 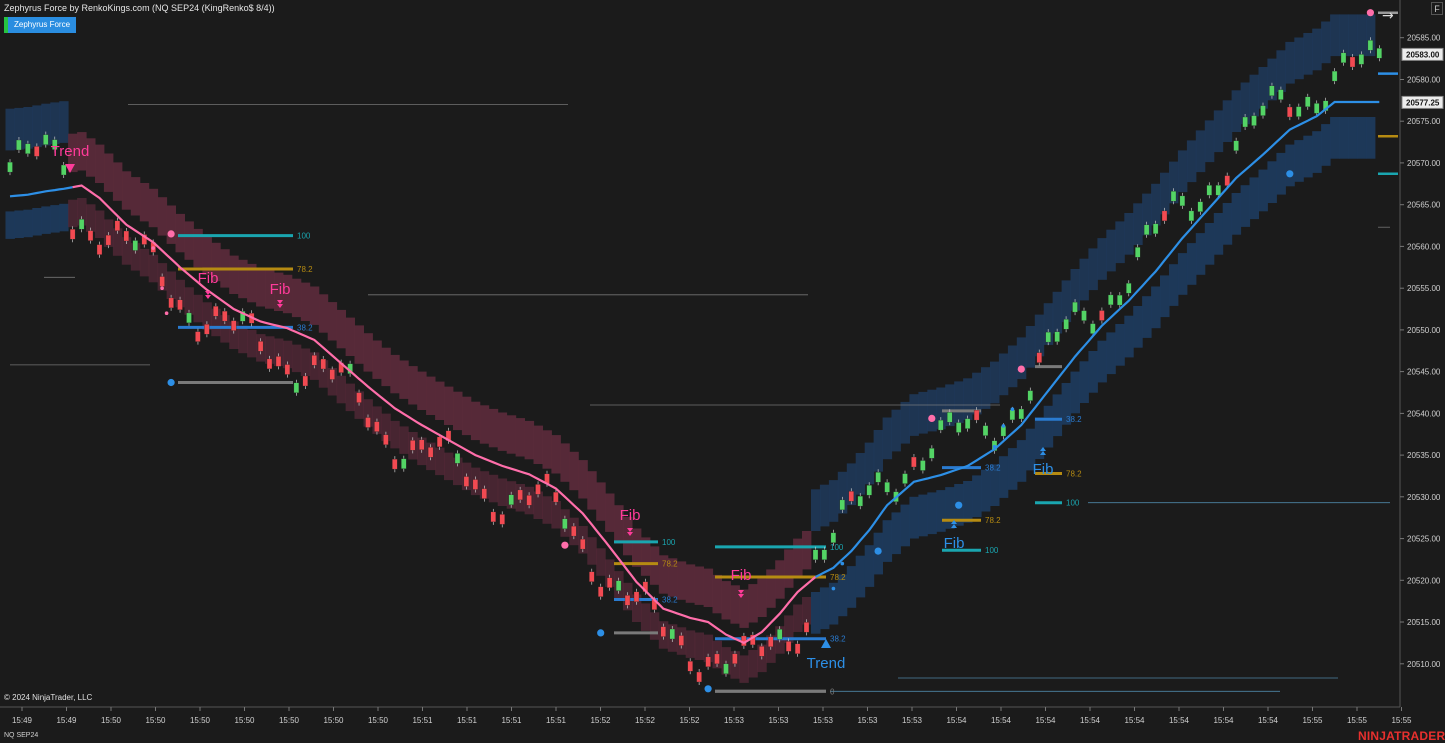 What do you see at coordinates (1419, 736) in the screenshot?
I see `brand-part-b: TRADER` at bounding box center [1419, 736].